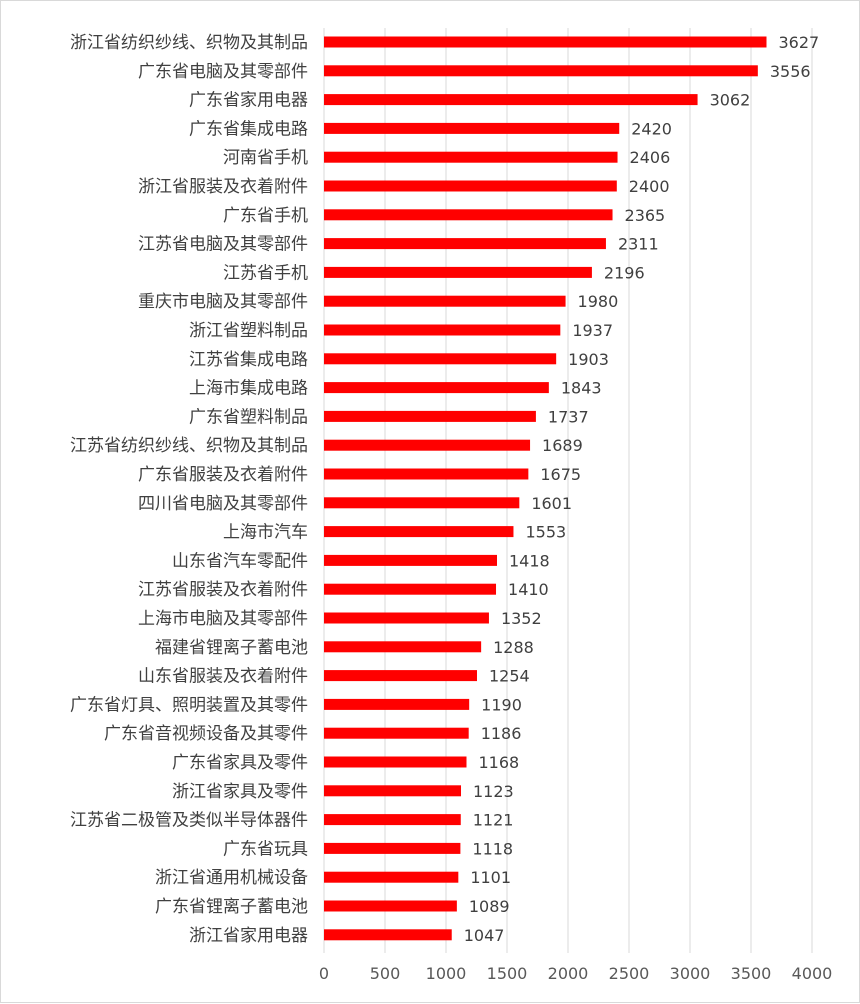 Image resolution: width=860 pixels, height=1004 pixels. Describe the element at coordinates (248, 417) in the screenshot. I see `category-label: 广东省塑料制品` at that location.